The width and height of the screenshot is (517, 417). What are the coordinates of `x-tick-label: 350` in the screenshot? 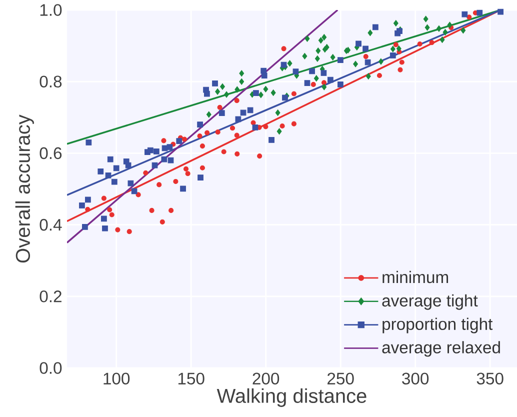 It's located at (490, 378).